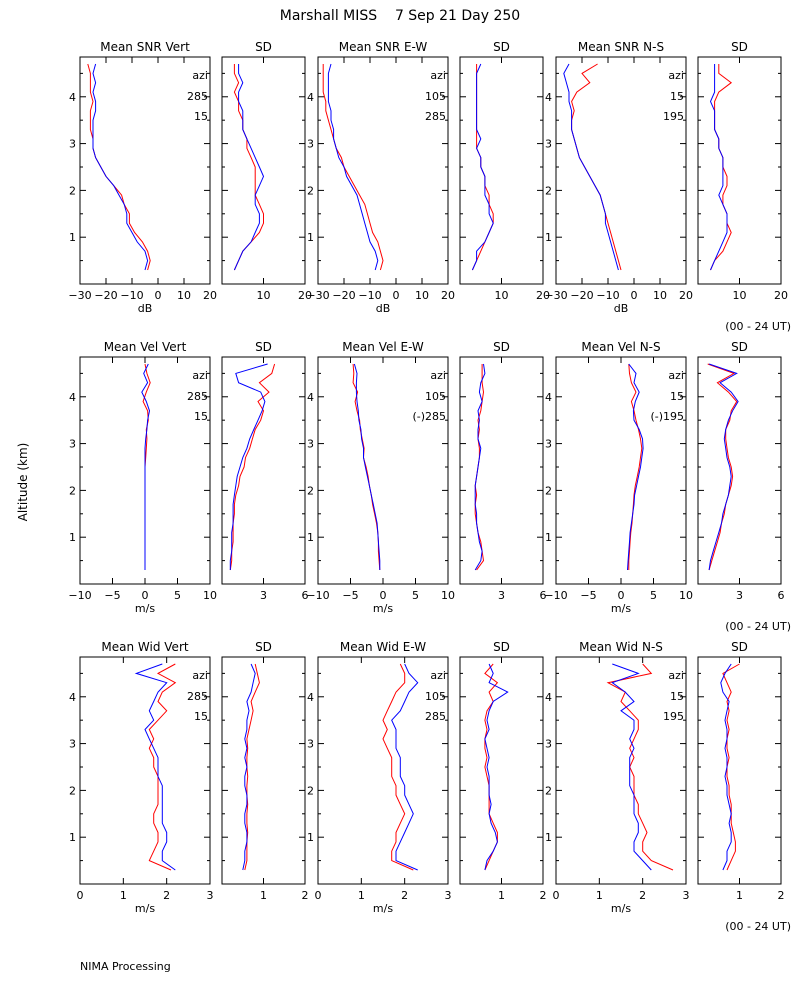 This screenshot has width=800, height=1000. I want to click on panel-1-5: Mean SNR N-S −30 −20 −10 0 10 20 dB 1 2 3 4 azi 15 195, so click(618, 177).